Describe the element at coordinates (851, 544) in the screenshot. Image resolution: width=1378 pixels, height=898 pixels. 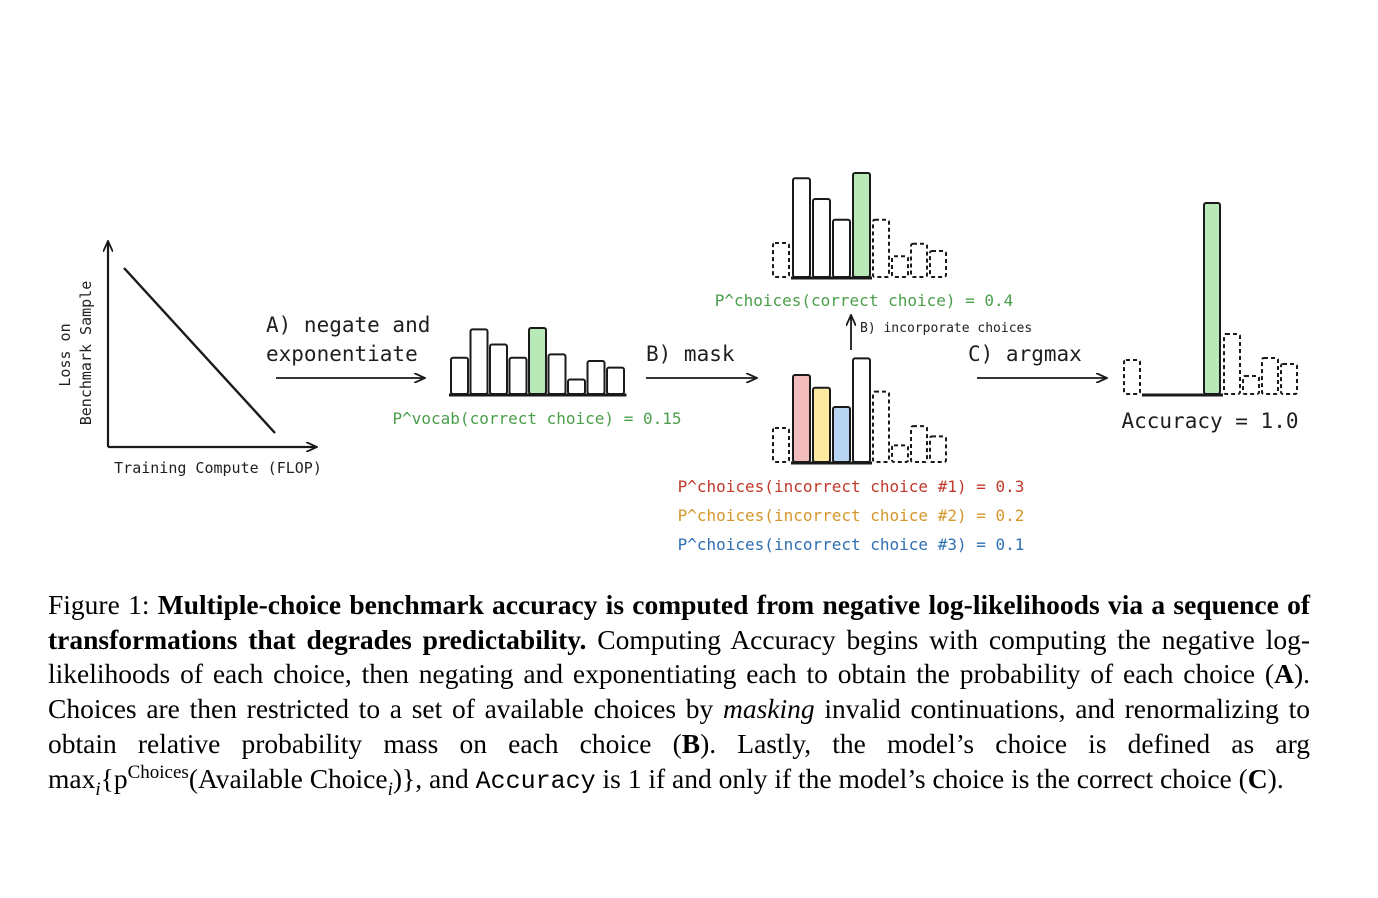
I see `incorrect-result-3: P^choices(incorrect choice #3) = 0.1` at that location.